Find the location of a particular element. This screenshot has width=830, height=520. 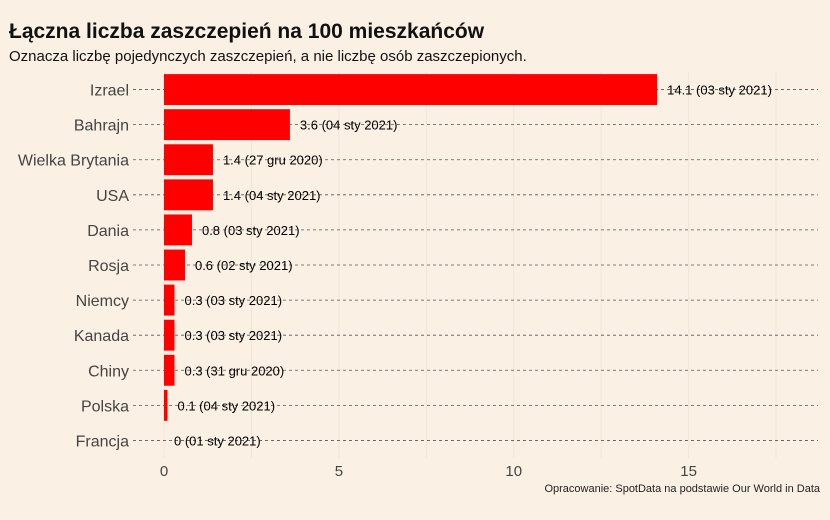

category-label: Wielka Brytania is located at coordinates (73, 161).